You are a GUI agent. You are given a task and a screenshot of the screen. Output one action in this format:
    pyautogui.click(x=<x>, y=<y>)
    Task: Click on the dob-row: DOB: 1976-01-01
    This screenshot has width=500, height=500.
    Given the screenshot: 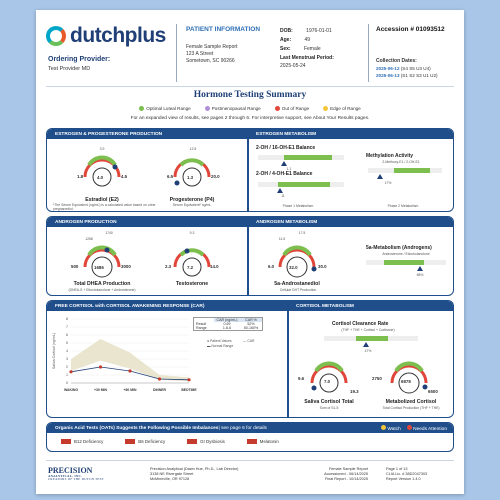 What is the action you would take?
    pyautogui.click(x=306, y=31)
    